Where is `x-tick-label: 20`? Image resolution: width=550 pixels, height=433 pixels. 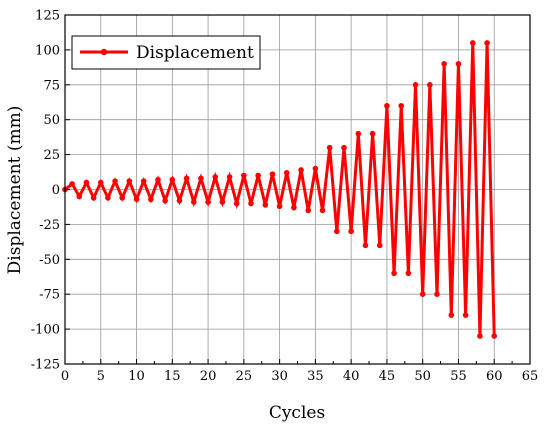
x-tick-label: 20 is located at coordinates (208, 376).